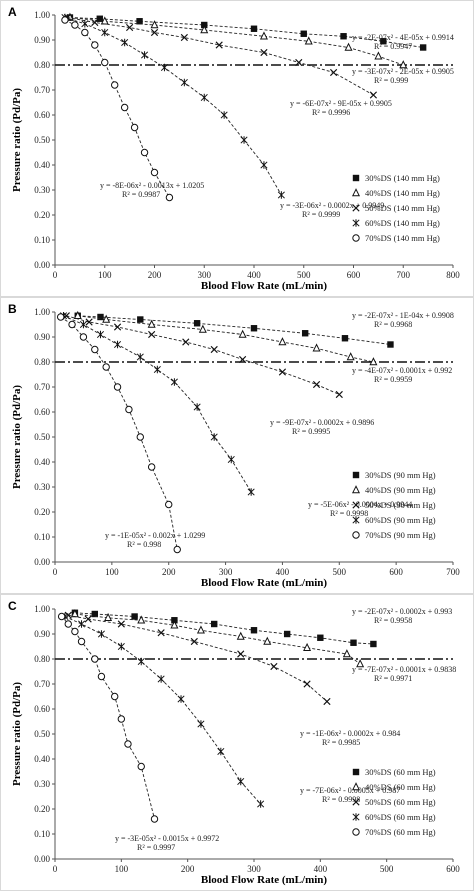  Describe the element at coordinates (311, 431) in the screenshot. I see `trend-r2: R² = 0.9995` at that location.